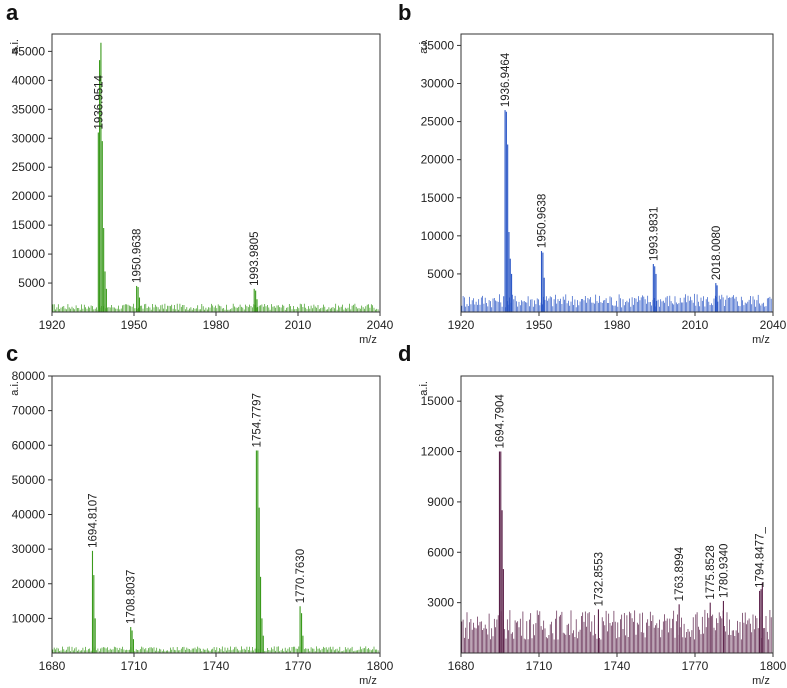 The image size is (787, 688). I want to click on y-tick-label: 80000, so click(29, 376).